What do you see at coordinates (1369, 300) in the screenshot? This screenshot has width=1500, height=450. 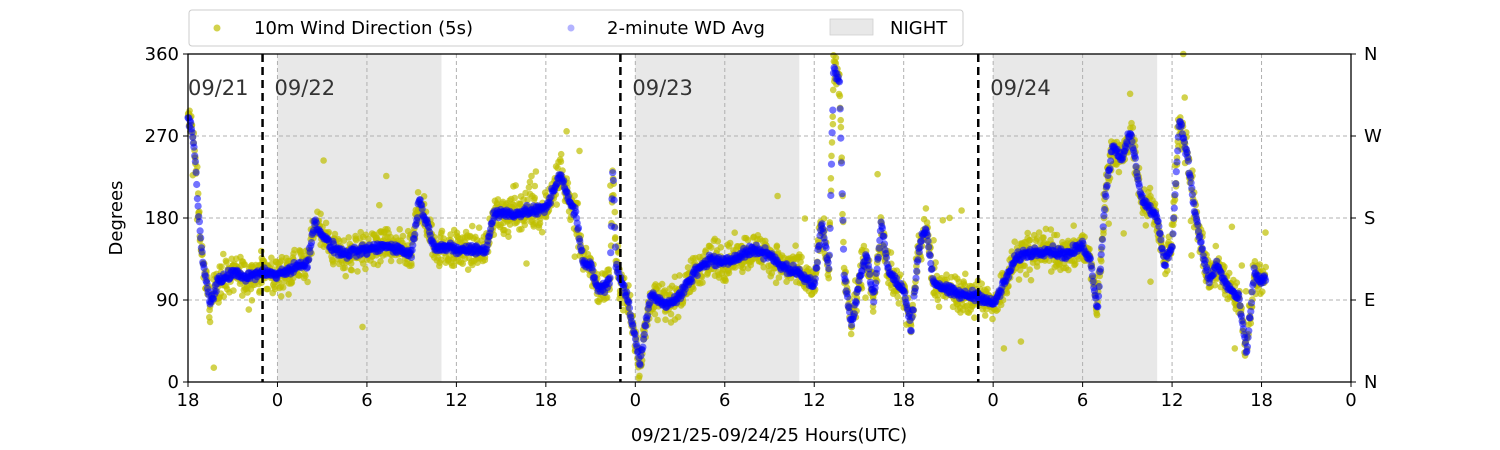 I see `y-right-tick-label: E` at bounding box center [1369, 300].